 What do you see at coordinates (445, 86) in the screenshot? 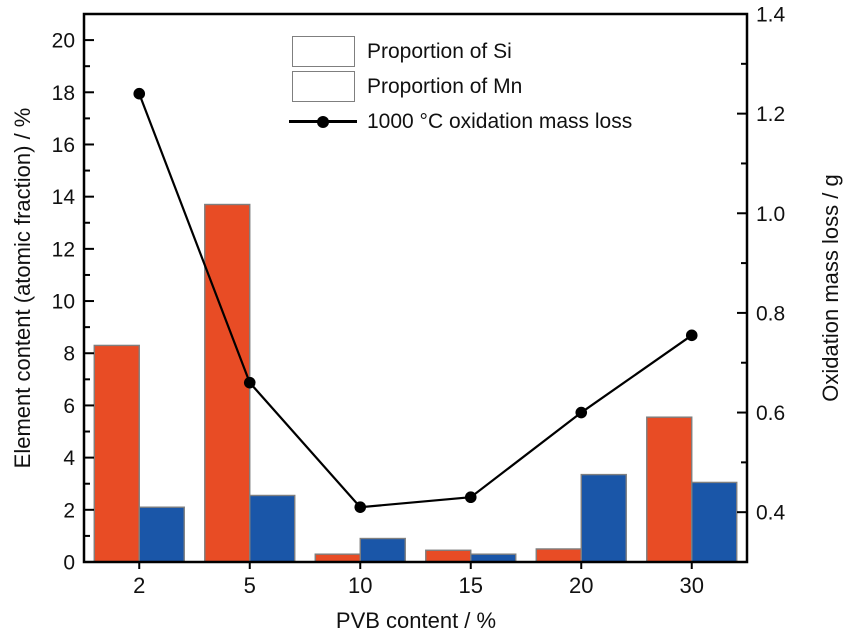
I see `legend-label-mn: Proportion of Mn` at bounding box center [445, 86].